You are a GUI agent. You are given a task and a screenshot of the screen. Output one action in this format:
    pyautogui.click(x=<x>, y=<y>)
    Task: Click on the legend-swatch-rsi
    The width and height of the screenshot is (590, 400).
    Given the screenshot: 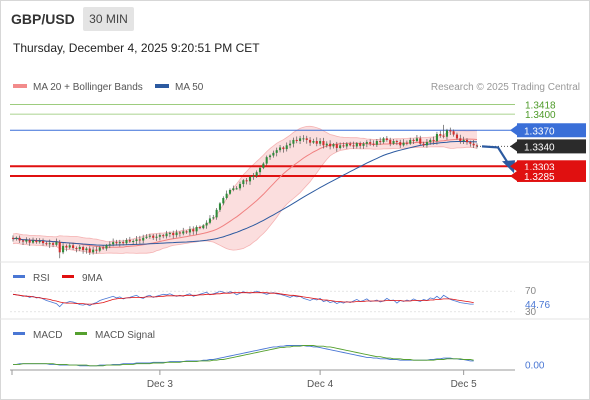 What is the action you would take?
    pyautogui.click(x=19, y=276)
    